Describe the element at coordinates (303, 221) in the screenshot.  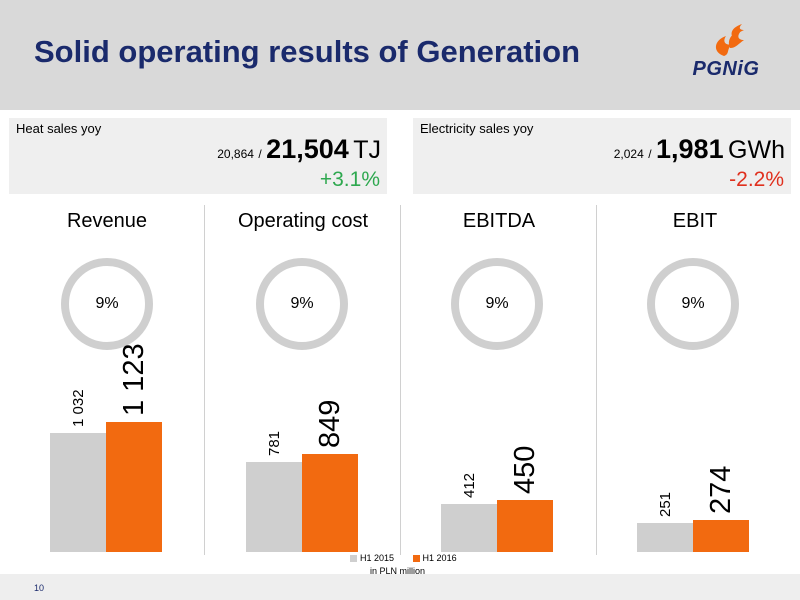
I see `panel-title-operating-cost: Operating cost` at that location.